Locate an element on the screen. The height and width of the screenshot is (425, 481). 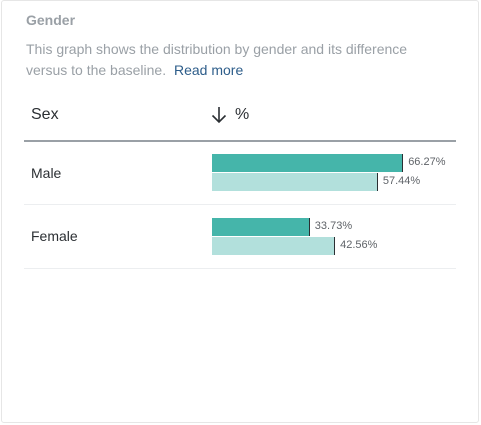
female-value-label: 33.73% is located at coordinates (333, 226).